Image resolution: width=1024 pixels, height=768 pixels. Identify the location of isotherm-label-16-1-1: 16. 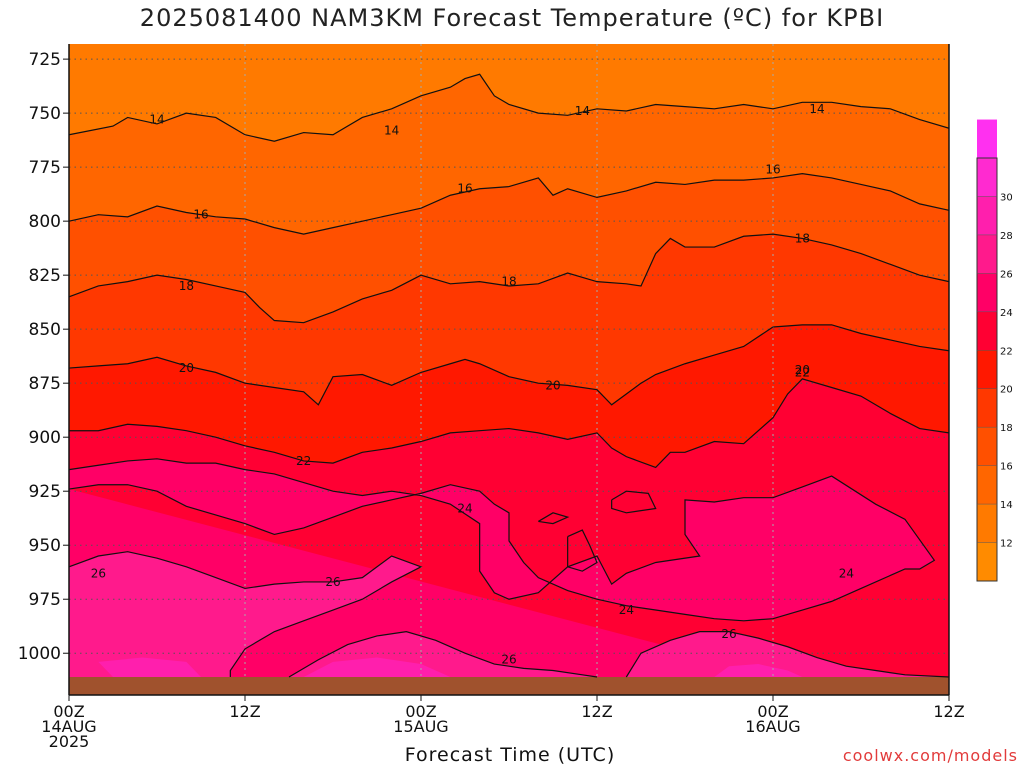
(464, 189).